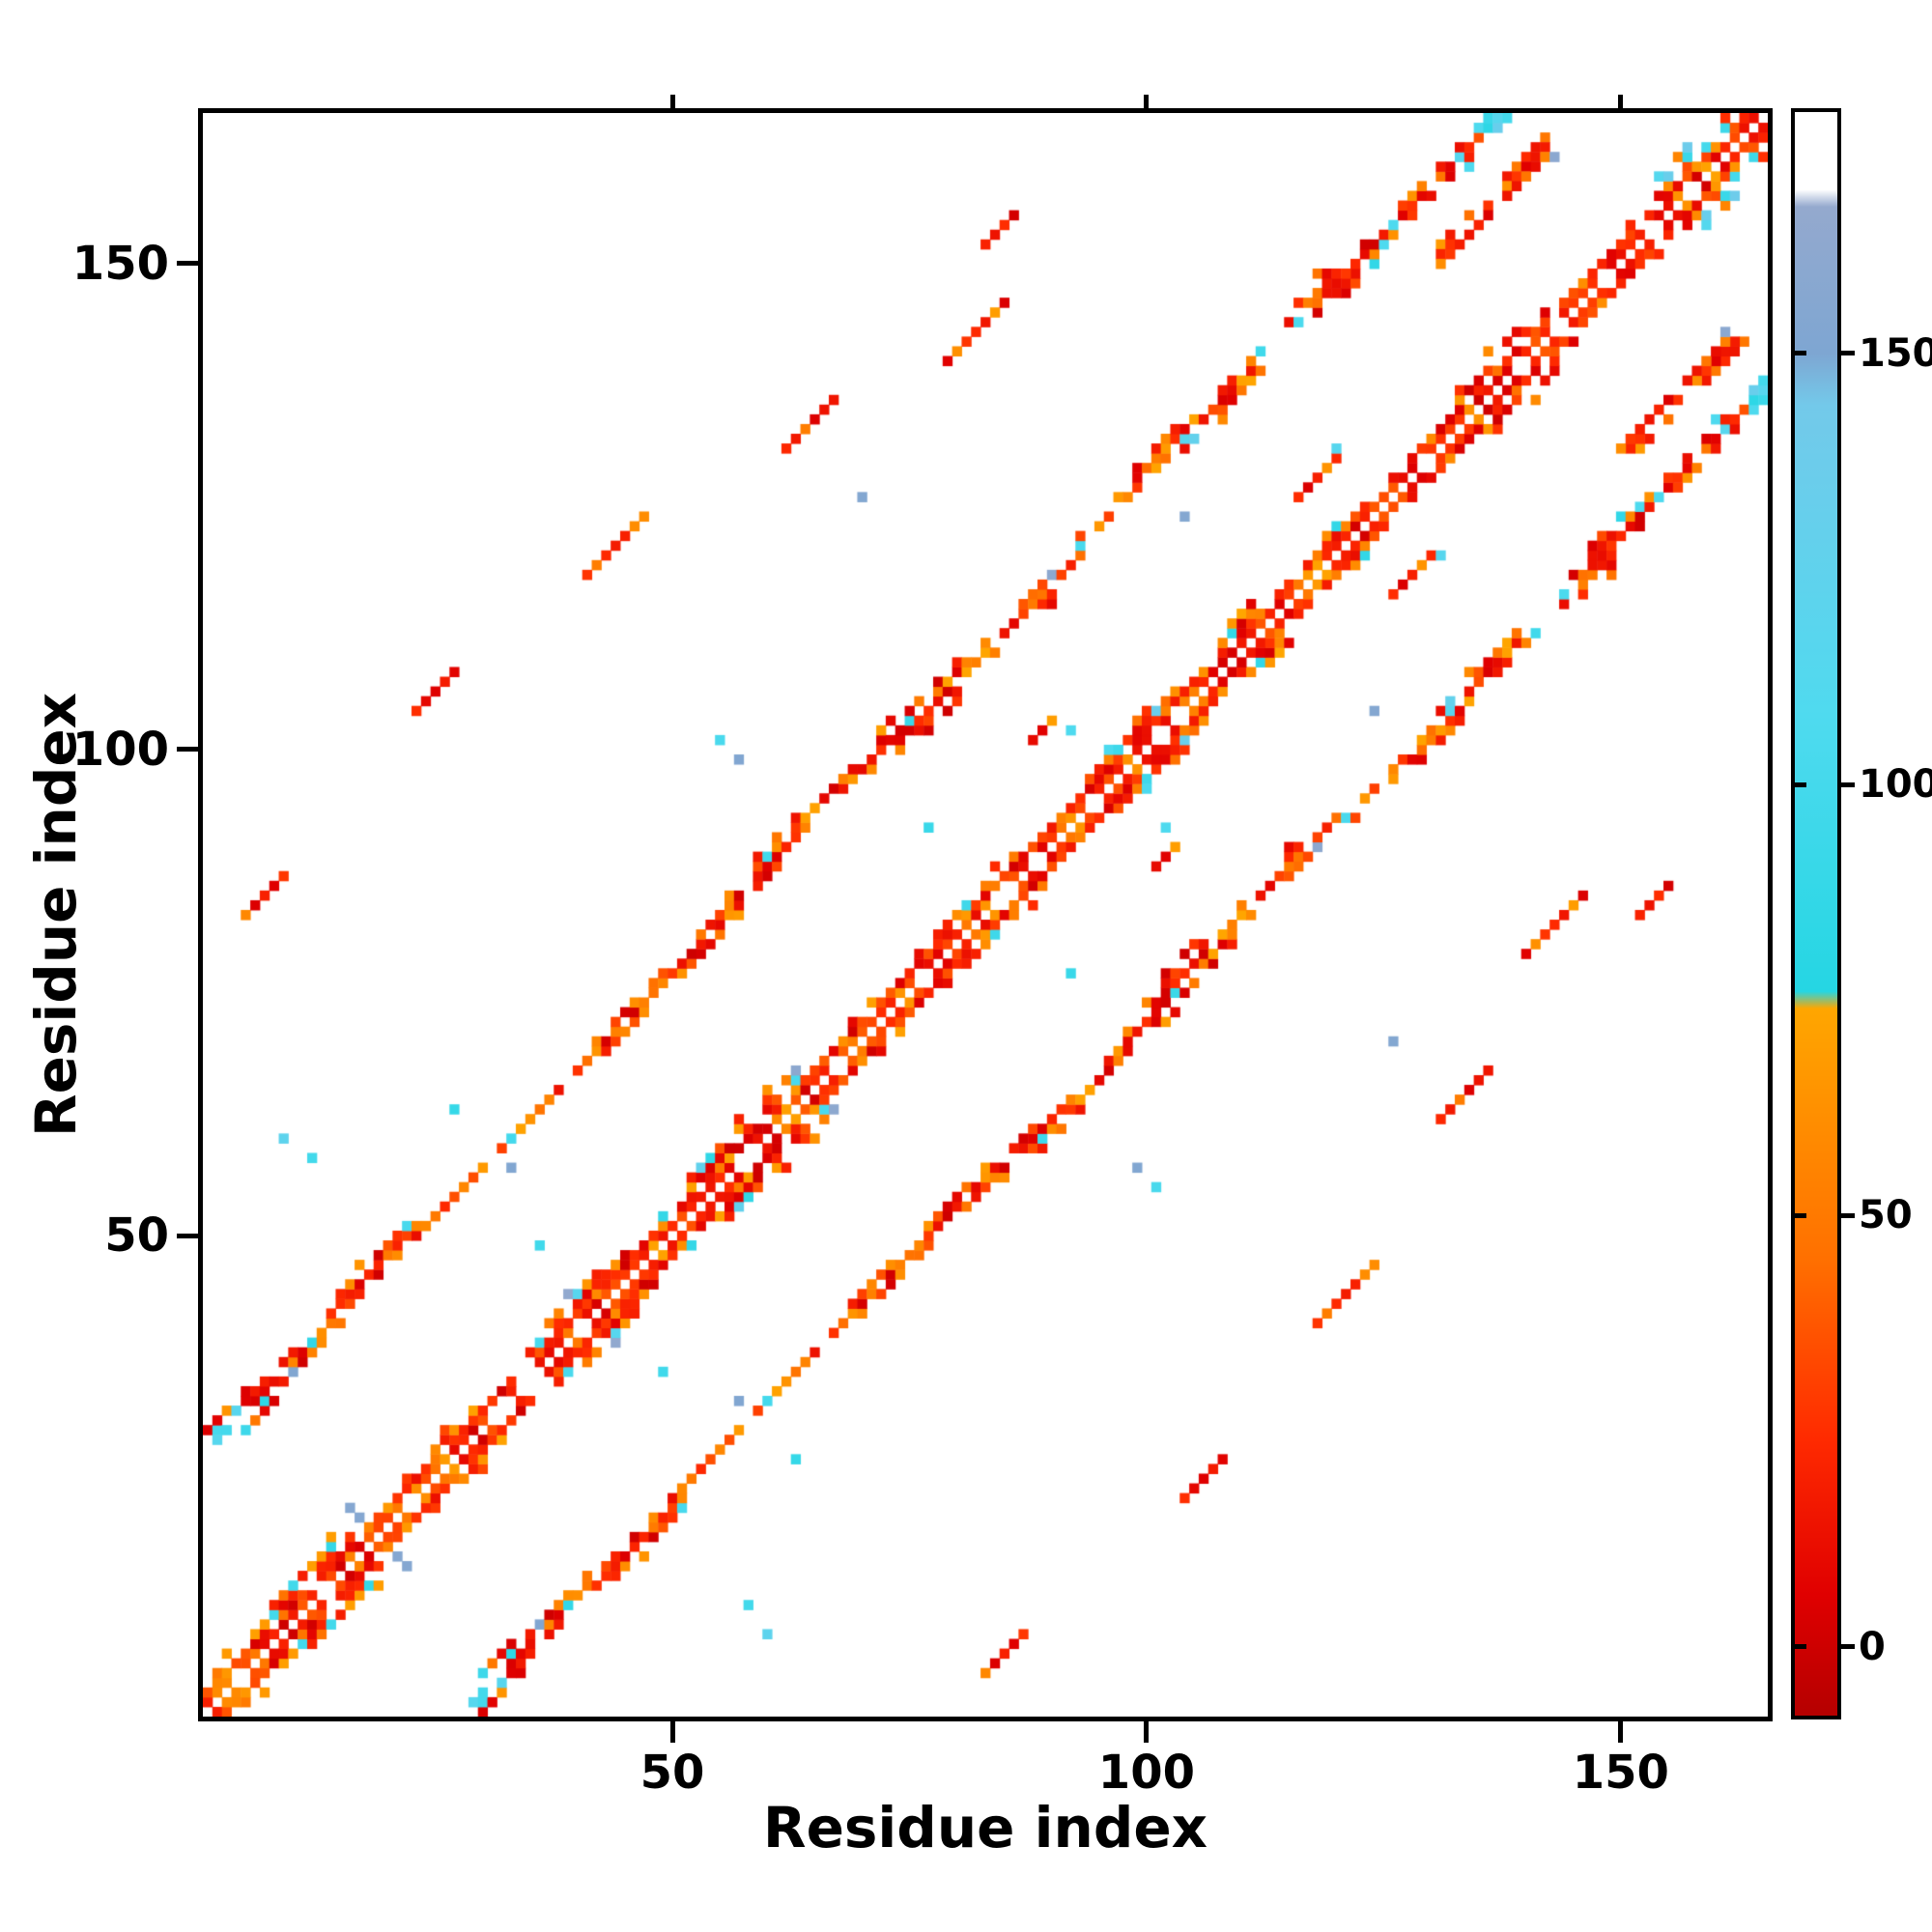 The width and height of the screenshot is (1932, 1932). Describe the element at coordinates (985, 1828) in the screenshot. I see `x-axis-label: Residue index` at that location.